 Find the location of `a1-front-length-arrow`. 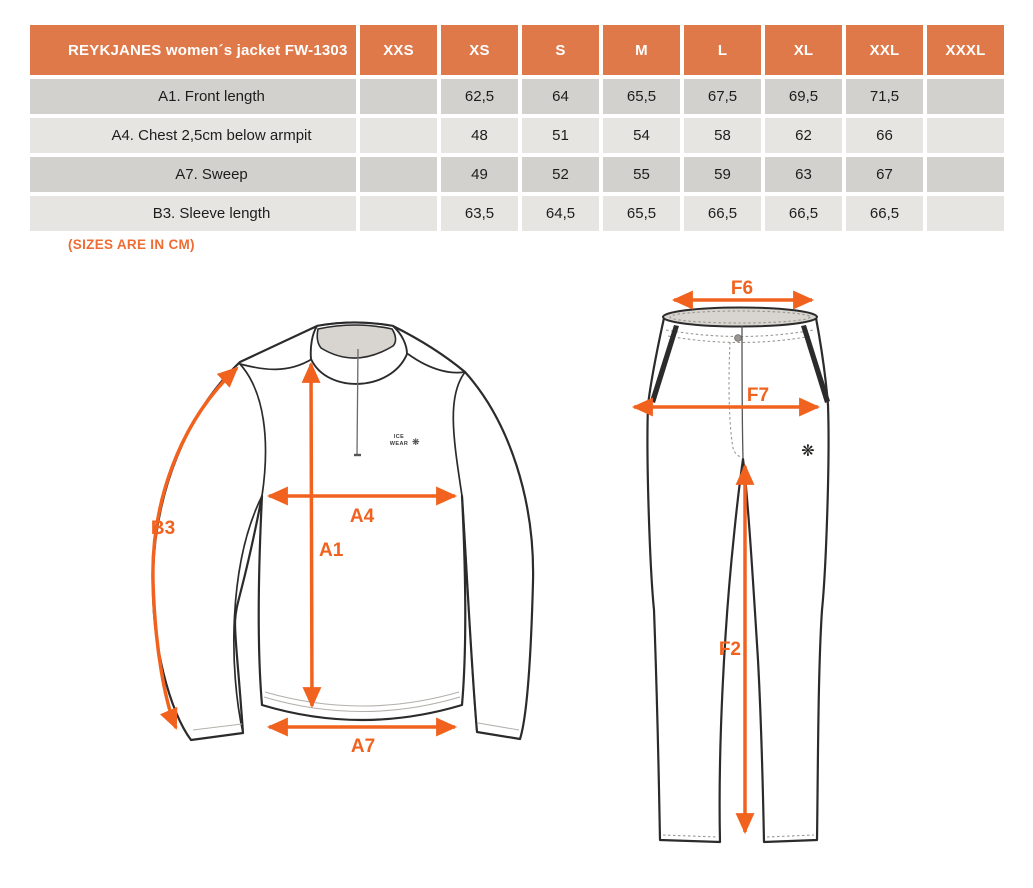

a1-front-length-arrow is located at coordinates (311, 535).